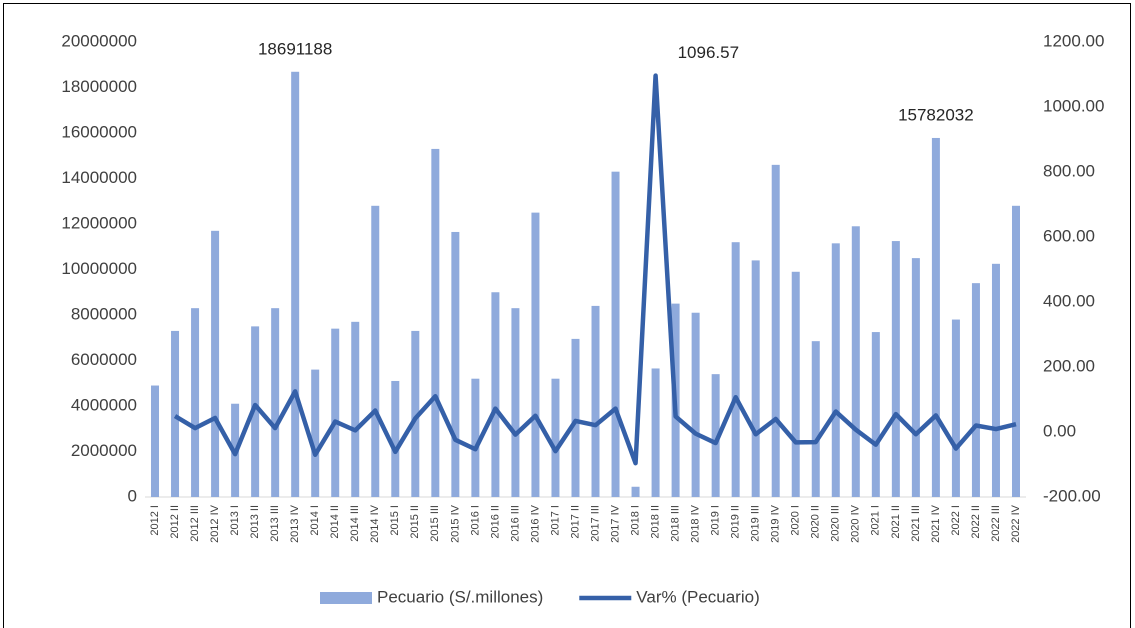  Describe the element at coordinates (575, 522) in the screenshot. I see `x-tick-label: 2017 II` at that location.